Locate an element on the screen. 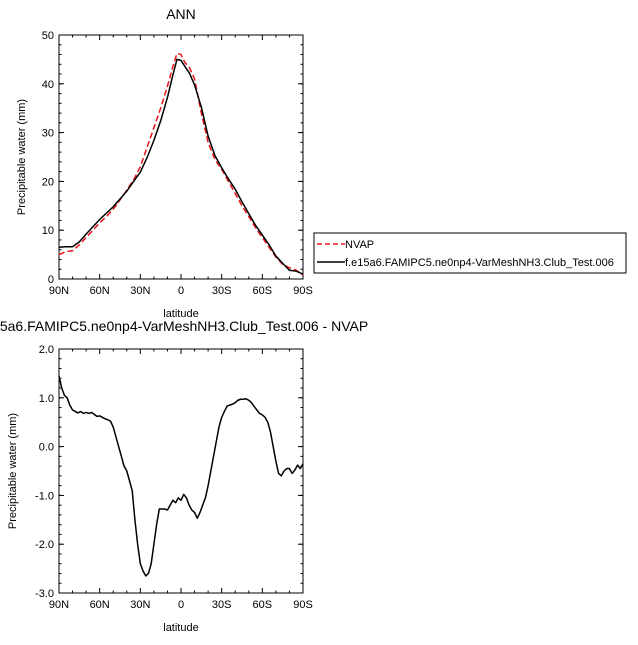  bottom-x-tick-label: 60S is located at coordinates (263, 605).